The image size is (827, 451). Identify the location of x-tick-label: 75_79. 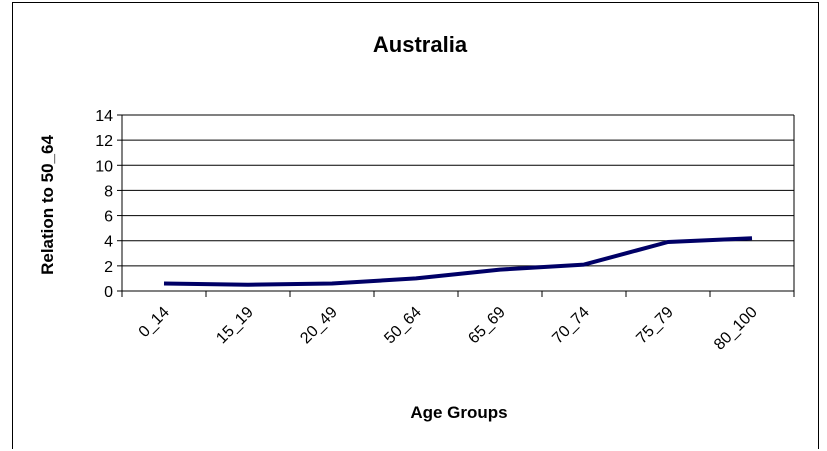
(655, 326).